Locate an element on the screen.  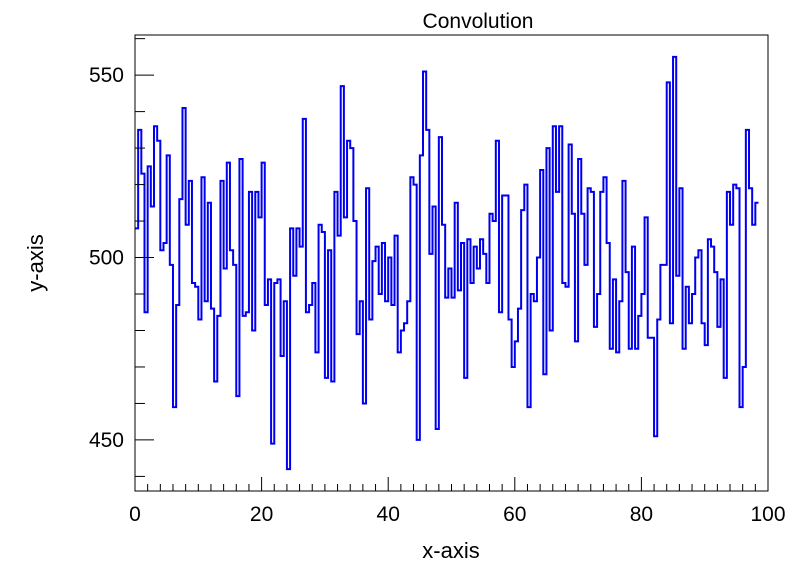
x-axis-title: x-axis is located at coordinates (450, 550).